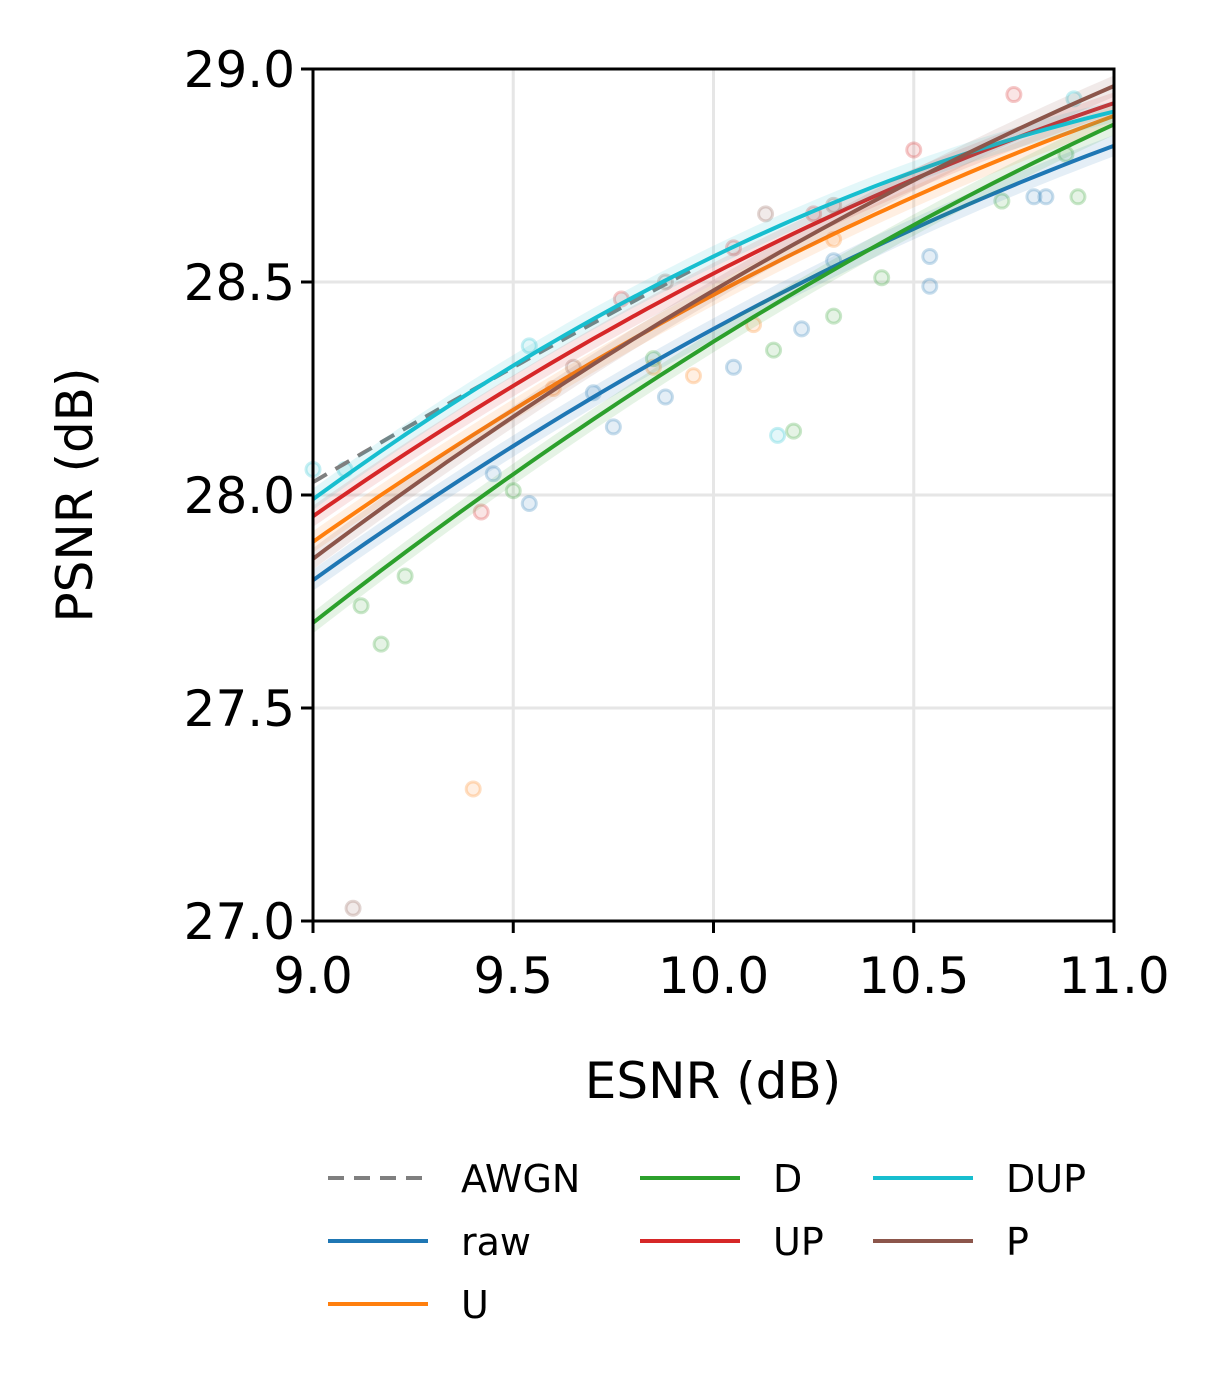 Image resolution: width=1231 pixels, height=1396 pixels. What do you see at coordinates (1113, 976) in the screenshot?
I see `x-tick-label: 11.0` at bounding box center [1113, 976].